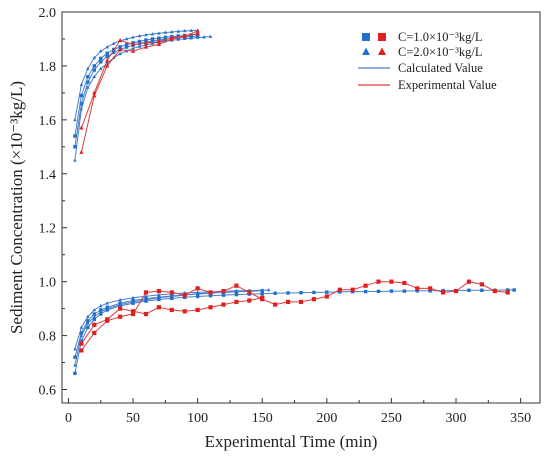  What do you see at coordinates (48, 13) in the screenshot?
I see `y-tick-label: 2.0` at bounding box center [48, 13].